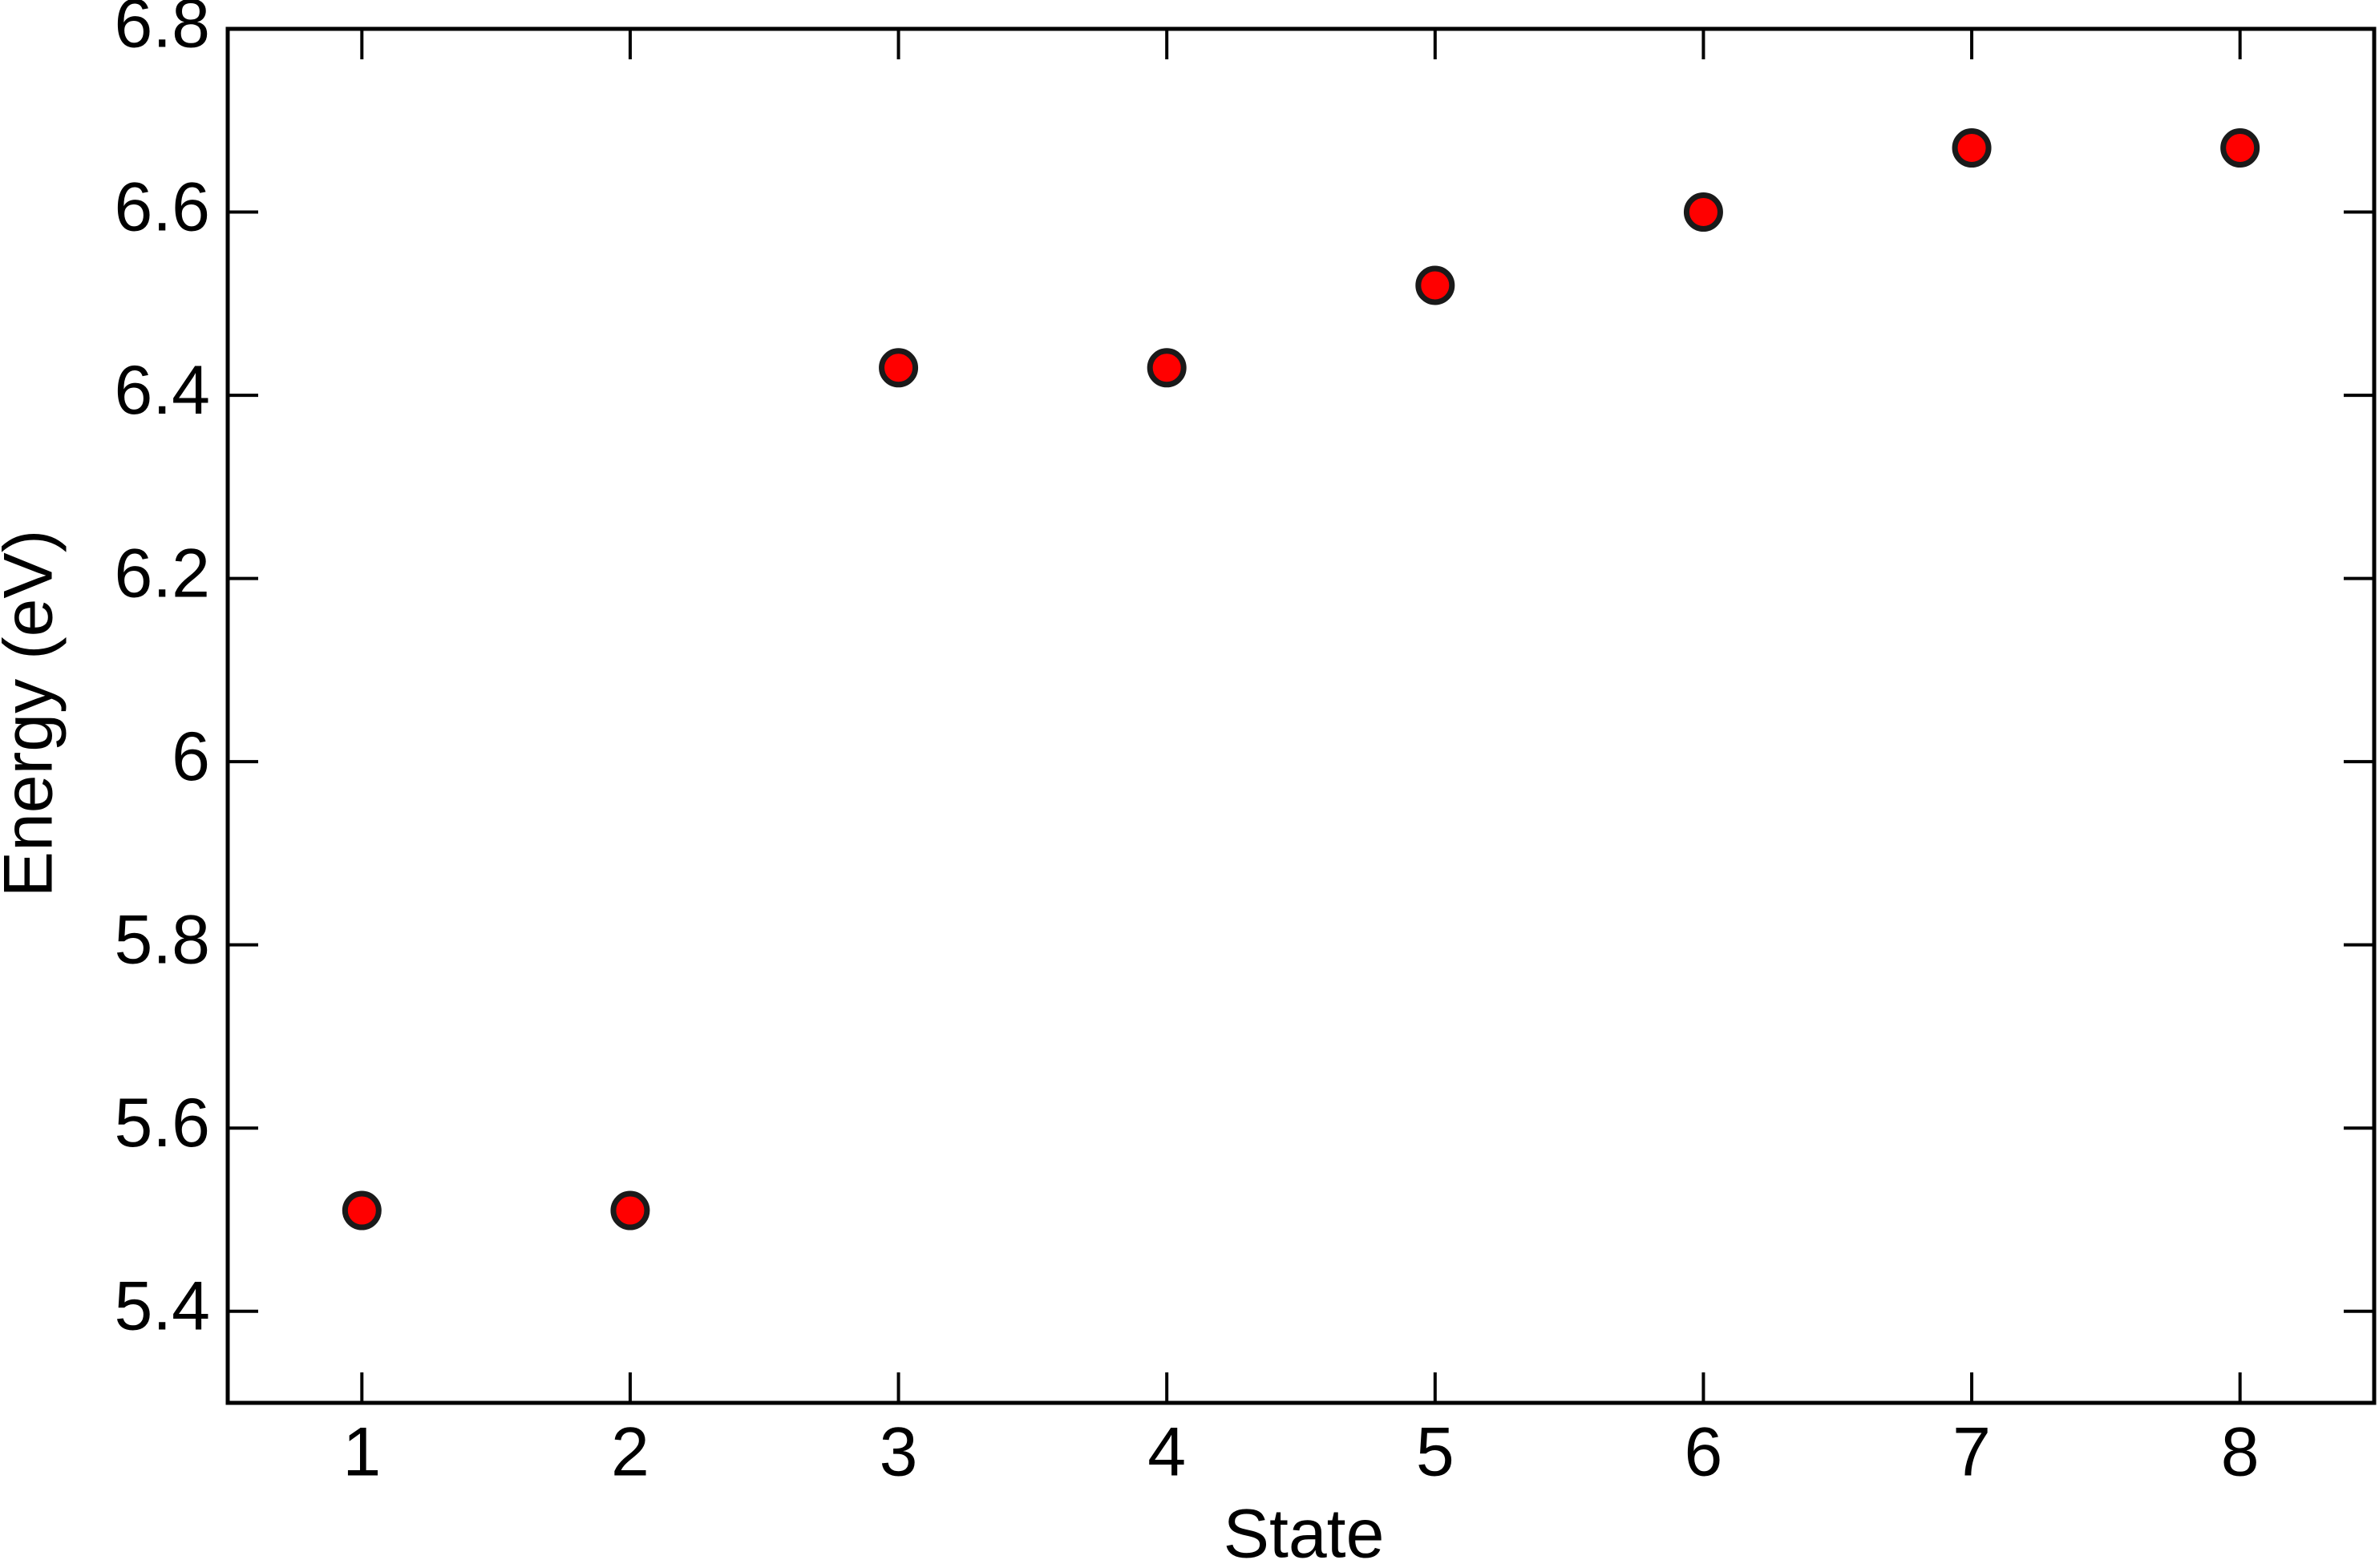  Describe the element at coordinates (899, 1452) in the screenshot. I see `x-tick-label: 3` at that location.